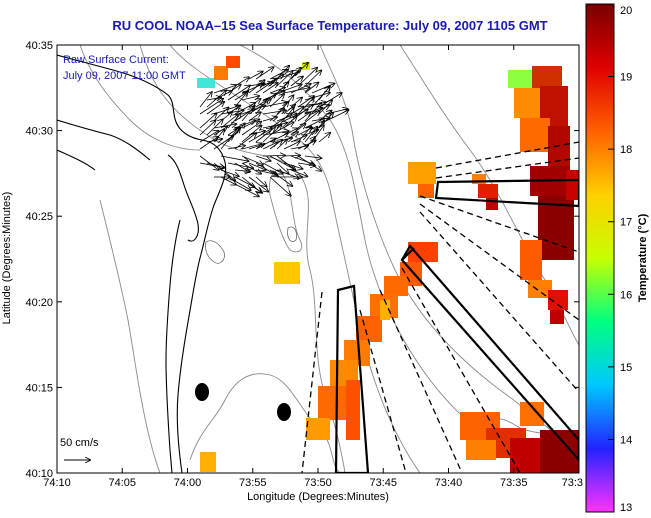 The height and width of the screenshot is (518, 651). Describe the element at coordinates (253, 483) in the screenshot. I see `x-tick-label: 73:55` at that location.